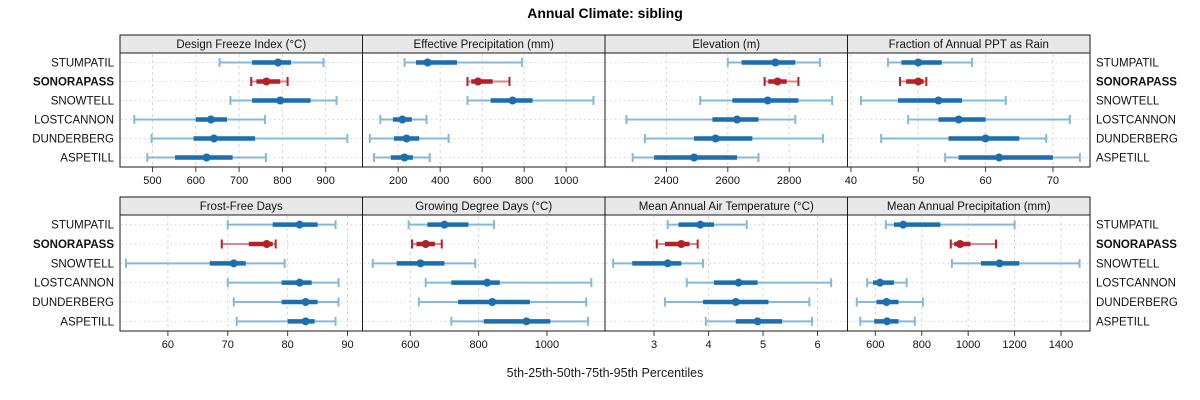 This screenshot has height=400, width=1200. What do you see at coordinates (152, 181) in the screenshot?
I see `axis-tick-label: 500` at bounding box center [152, 181].